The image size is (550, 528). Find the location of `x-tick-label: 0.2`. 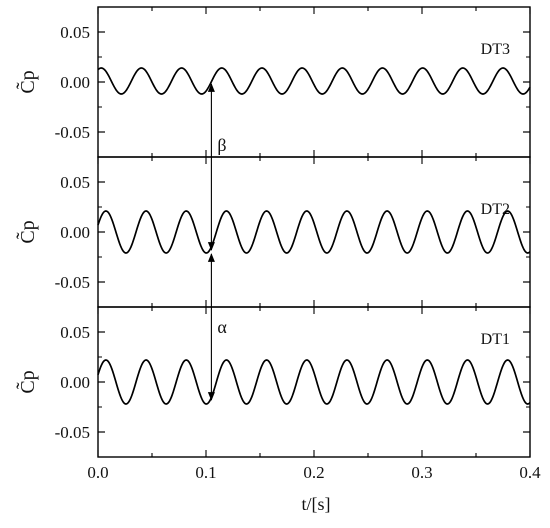

x-tick-label: 0.2 is located at coordinates (313, 472).